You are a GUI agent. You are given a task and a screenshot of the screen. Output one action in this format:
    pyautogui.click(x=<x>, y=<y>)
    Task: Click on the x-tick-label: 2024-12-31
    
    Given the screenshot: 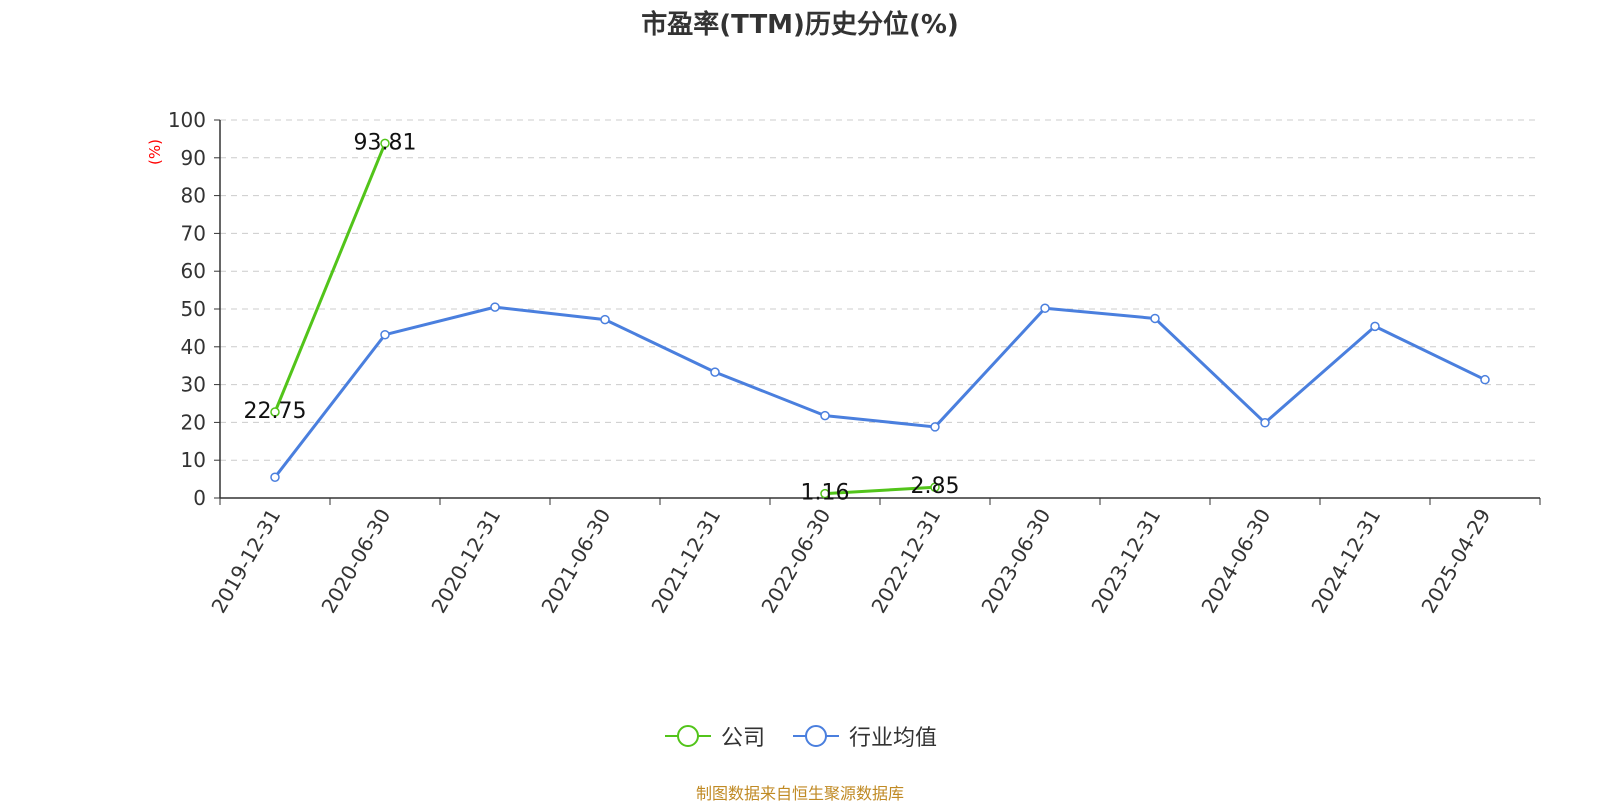 What is the action you would take?
    pyautogui.click(x=1345, y=561)
    